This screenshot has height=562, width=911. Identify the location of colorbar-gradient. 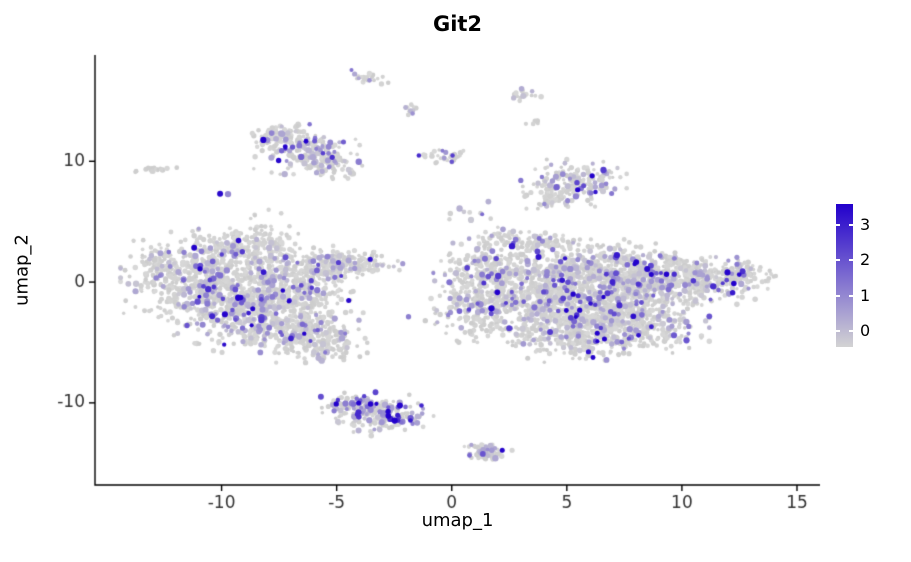
(844, 275).